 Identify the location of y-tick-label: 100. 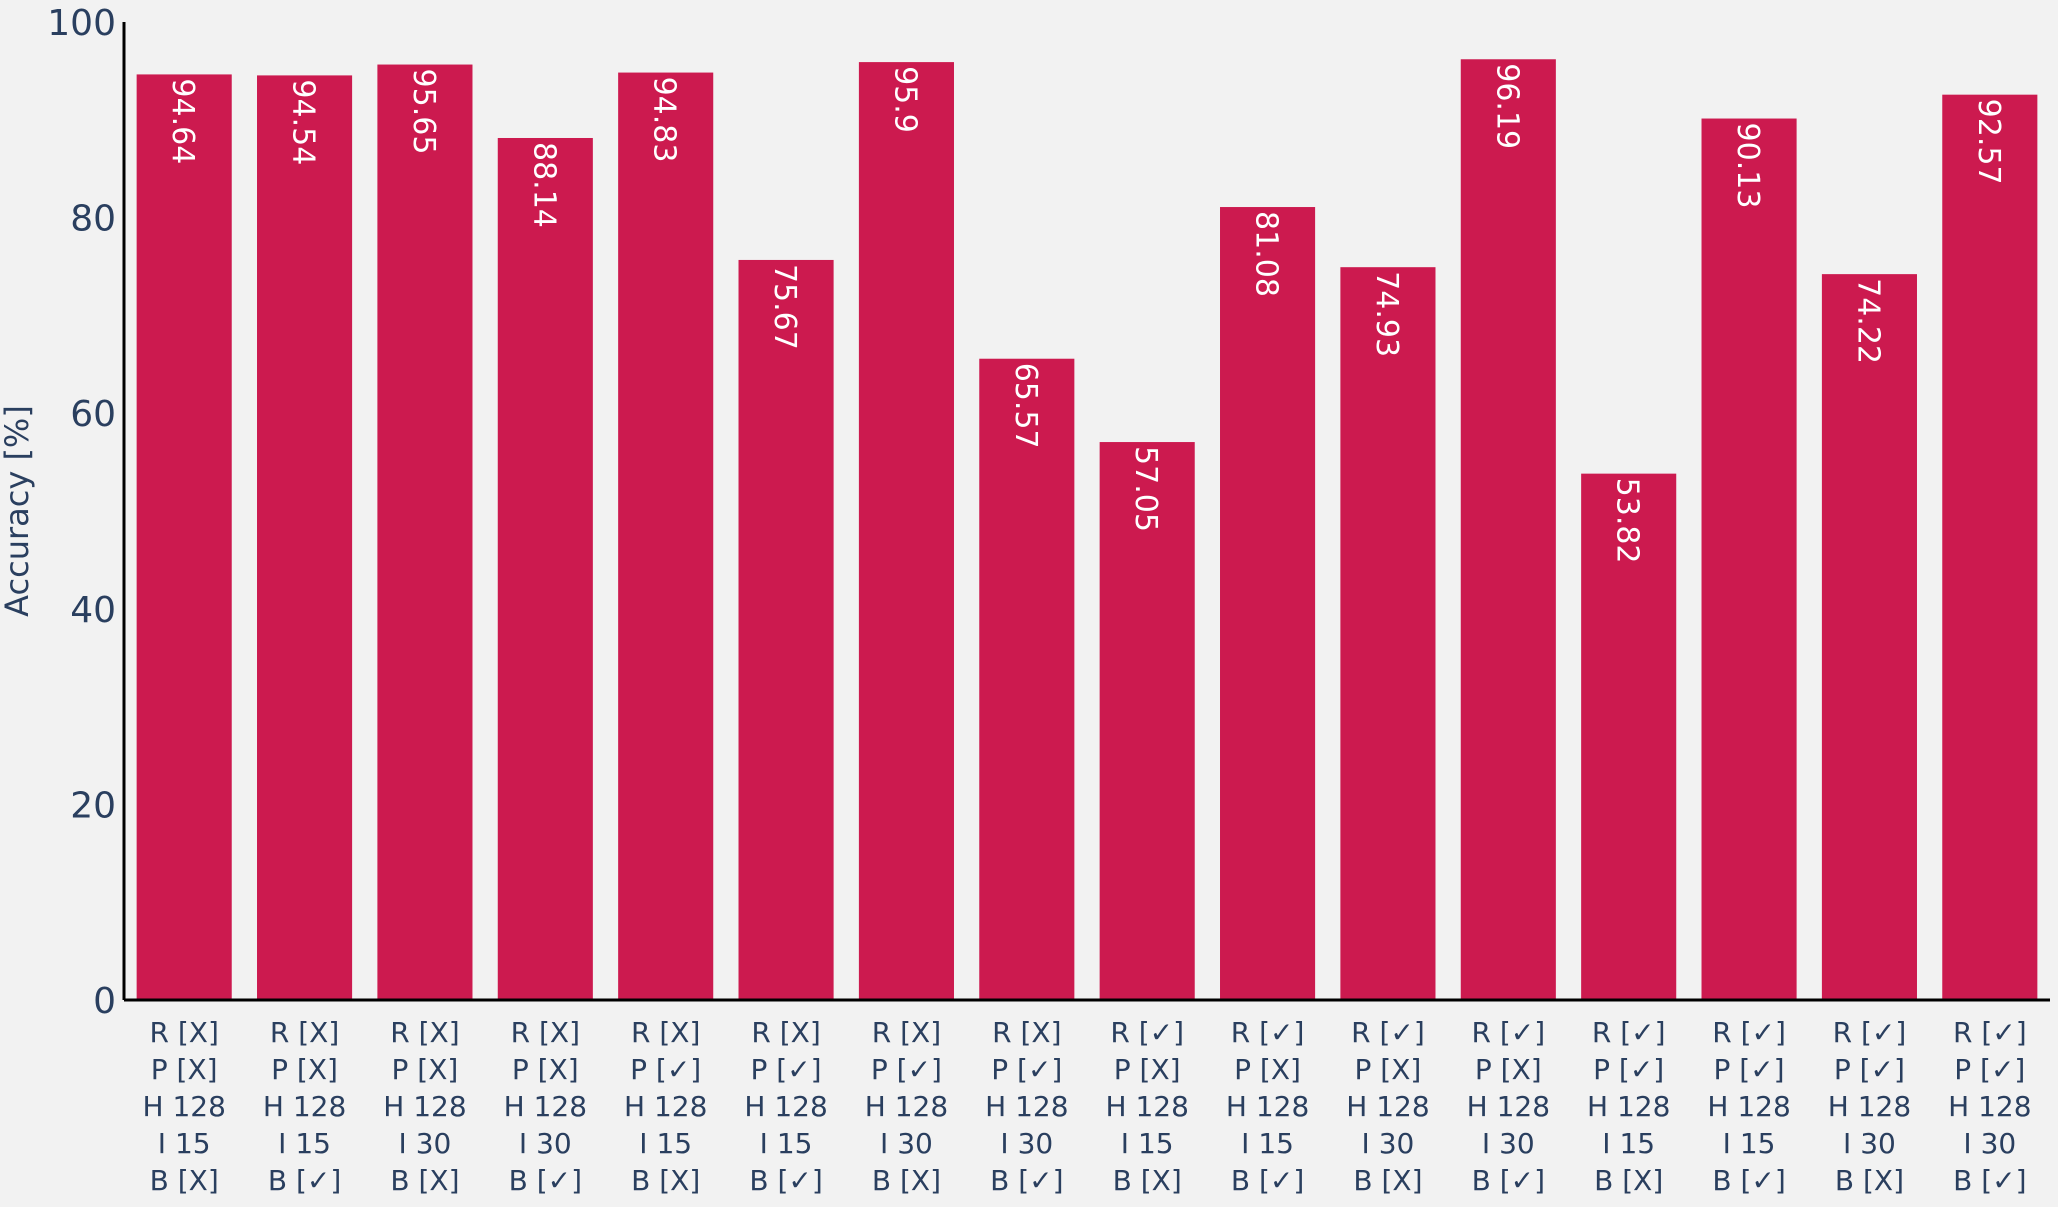
(81, 23).